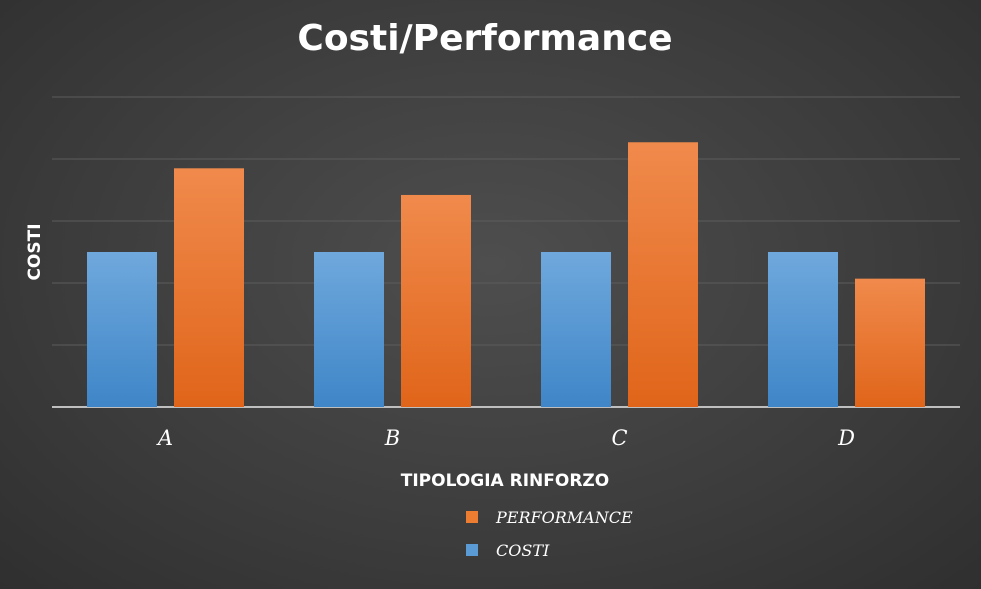 The width and height of the screenshot is (981, 589). Describe the element at coordinates (472, 550) in the screenshot. I see `legend-swatch-costi` at that location.